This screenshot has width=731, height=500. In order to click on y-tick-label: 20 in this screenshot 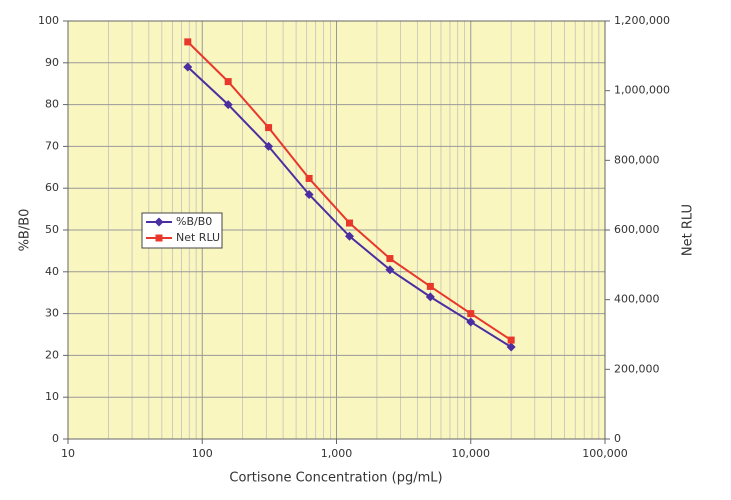, I will do `click(52, 354)`.